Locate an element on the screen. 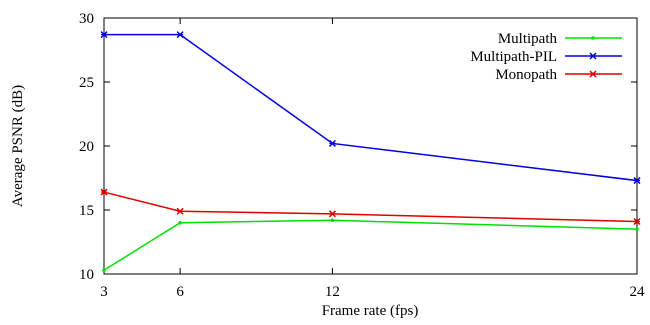  legend: Multipath Multipath-PIL Monopath is located at coordinates (546, 57).